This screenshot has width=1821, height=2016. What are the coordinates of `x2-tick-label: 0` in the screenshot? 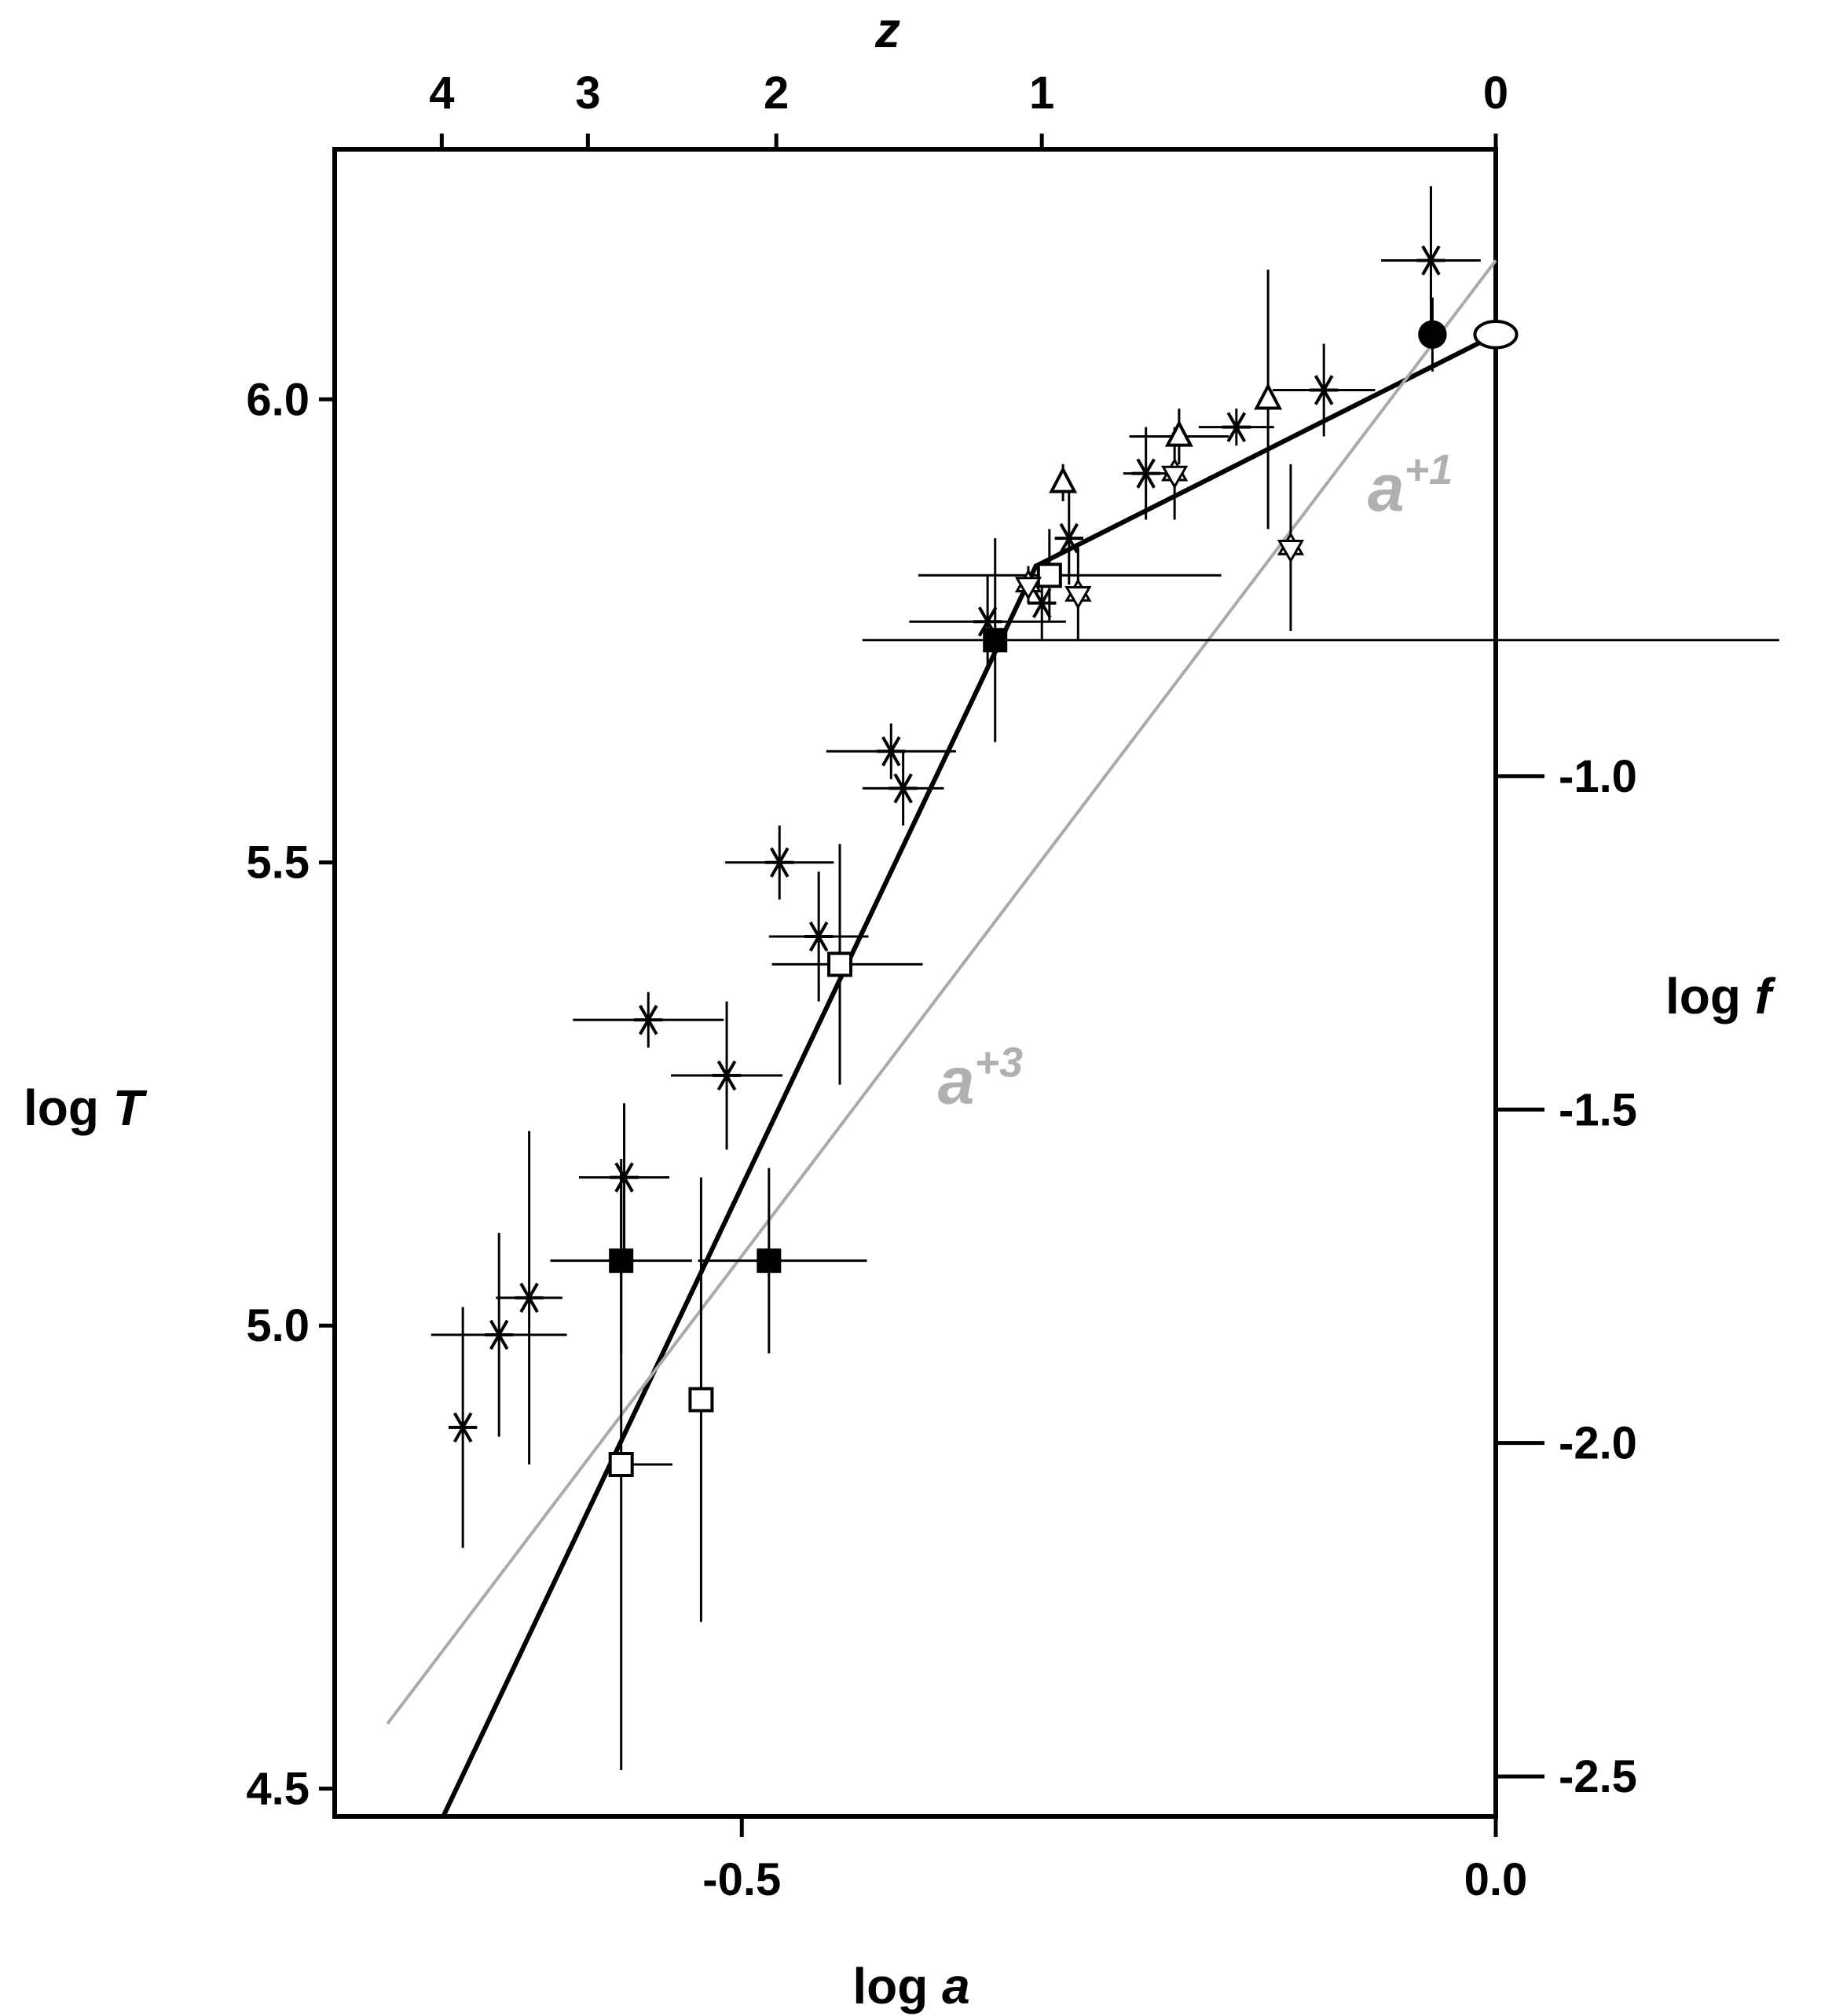 It's located at (1495, 93).